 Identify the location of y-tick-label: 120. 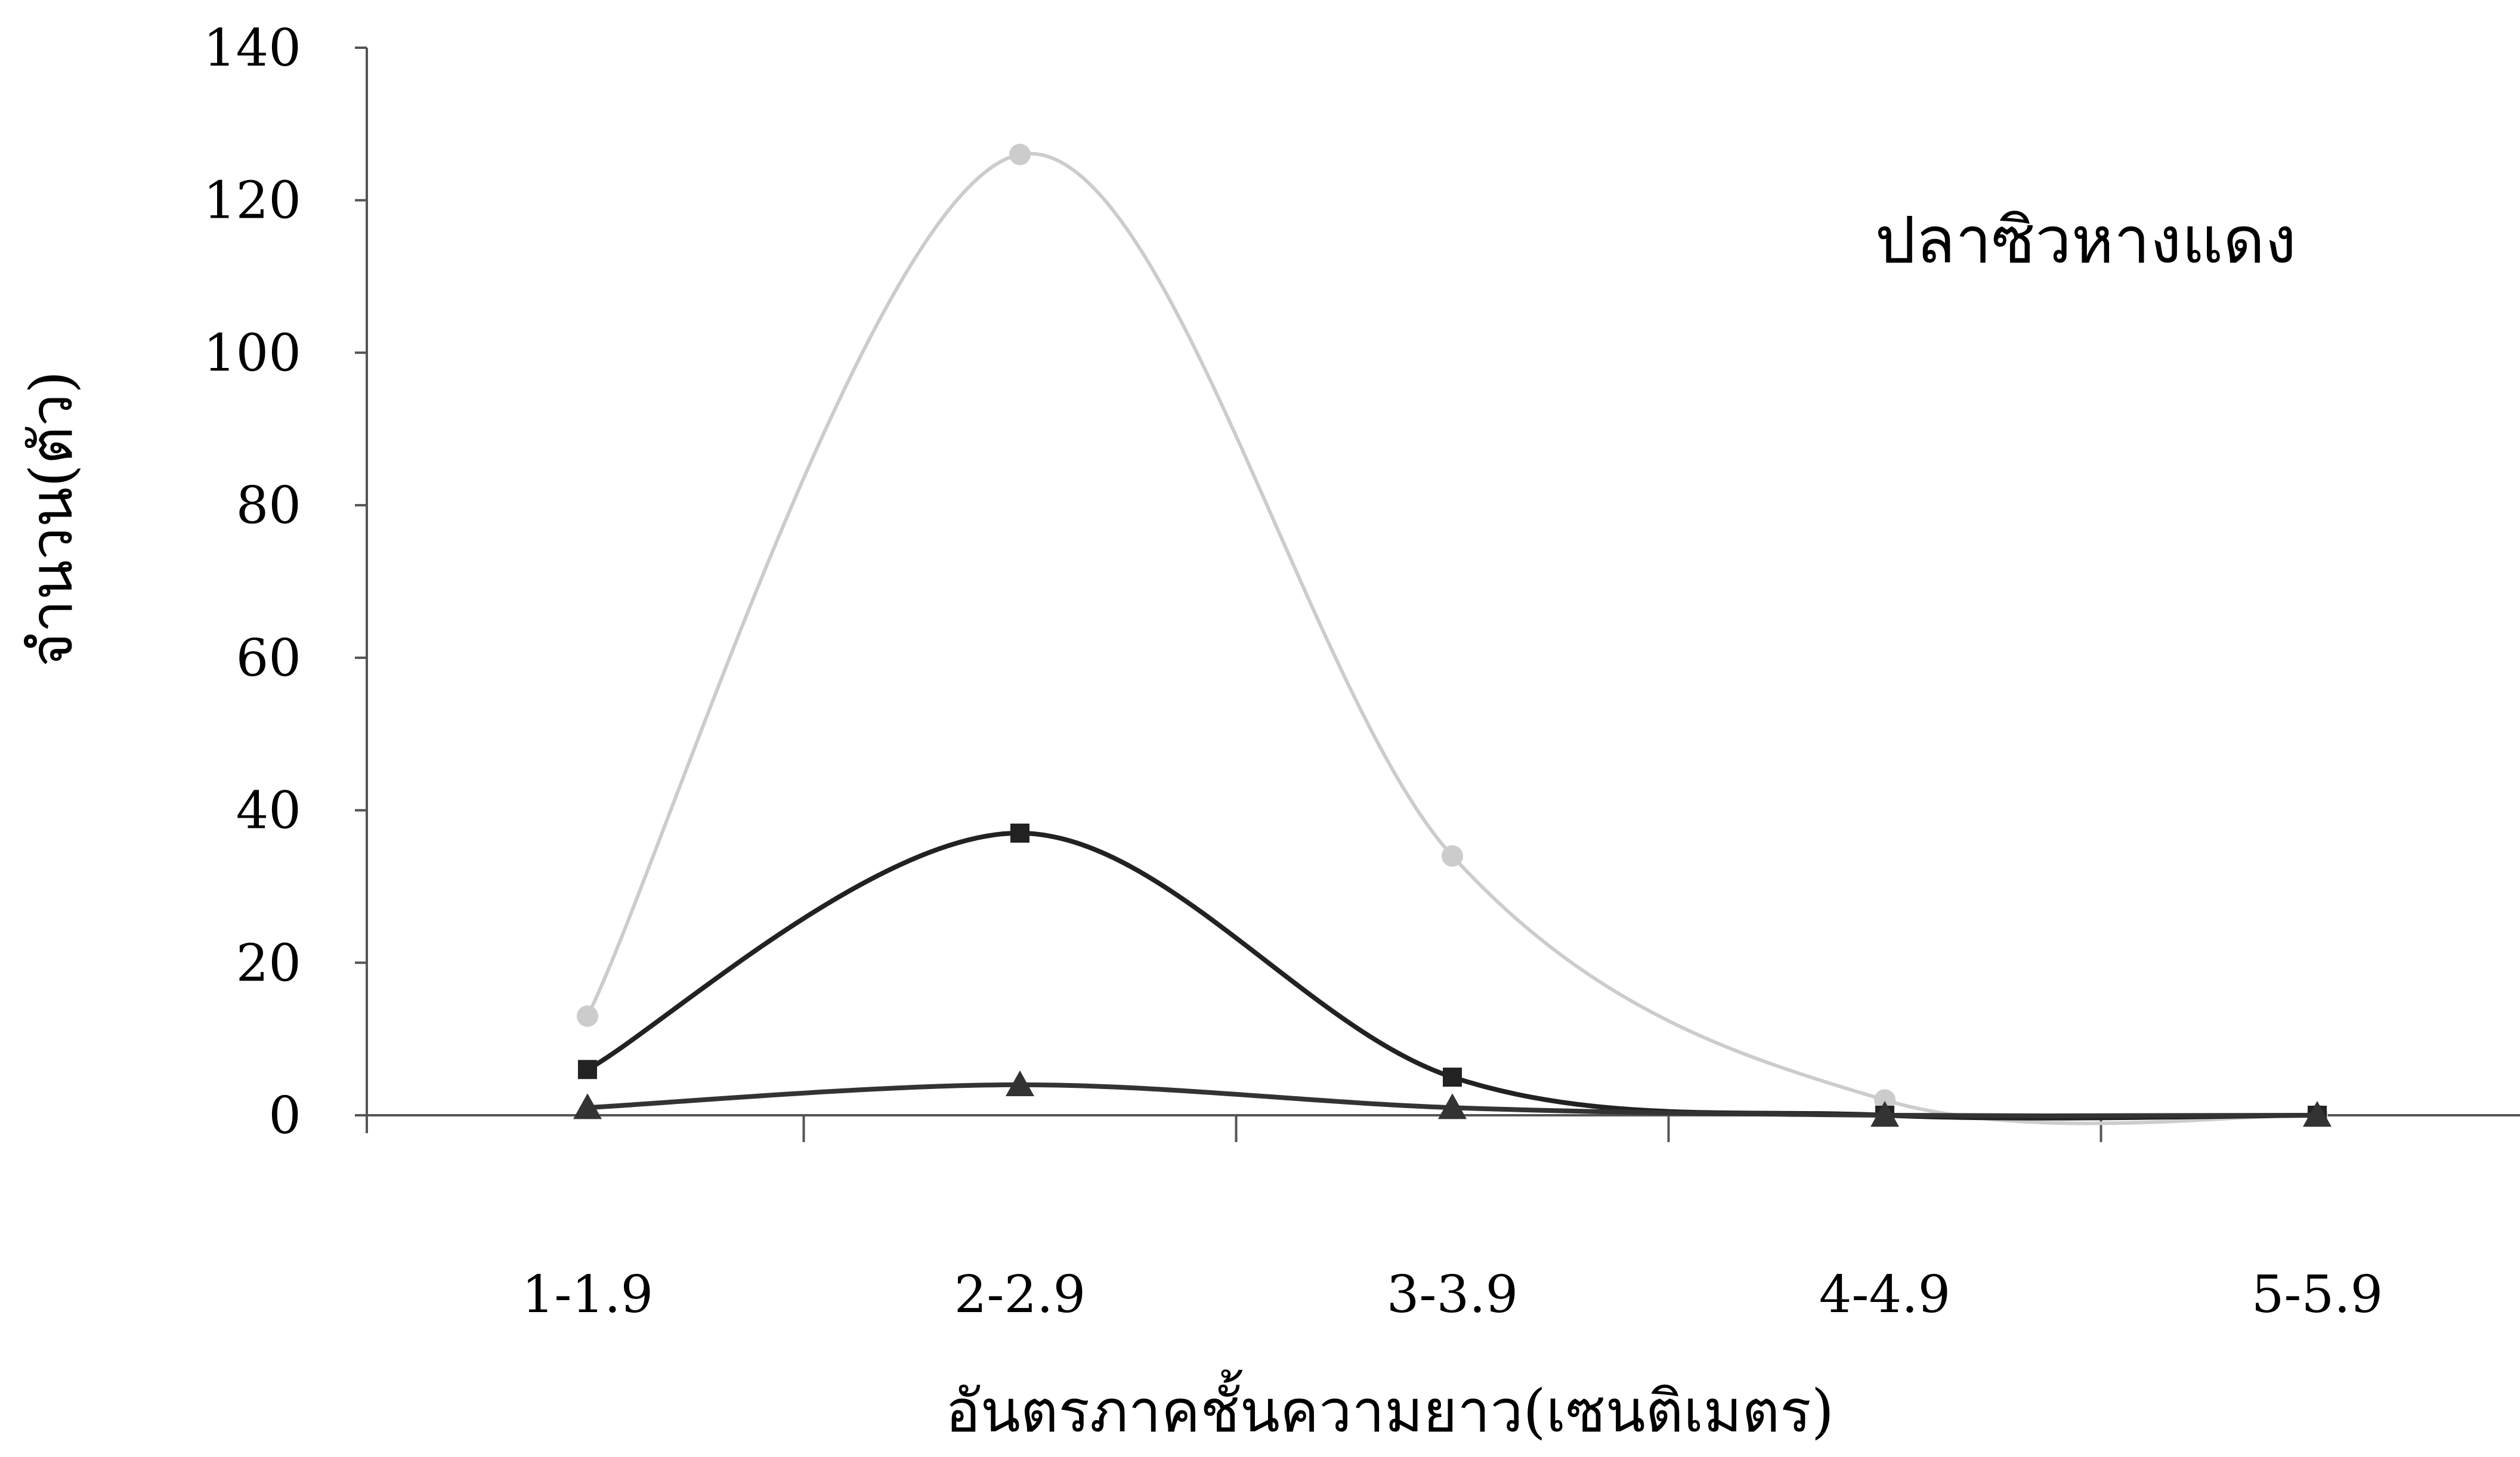
(252, 201).